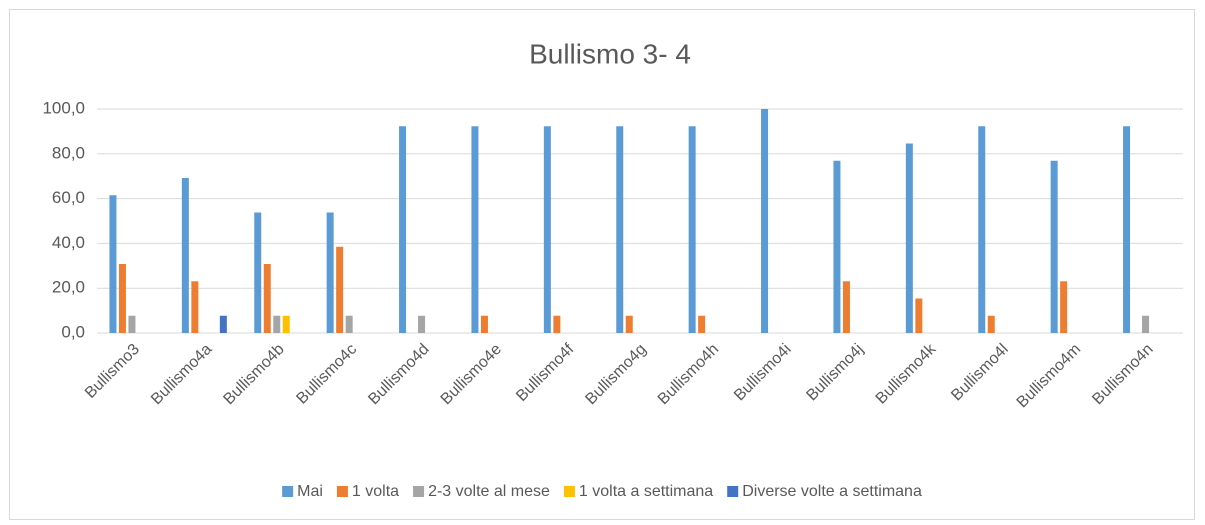 Image resolution: width=1205 pixels, height=525 pixels. What do you see at coordinates (68, 197) in the screenshot?
I see `y-tick-label: 60,0` at bounding box center [68, 197].